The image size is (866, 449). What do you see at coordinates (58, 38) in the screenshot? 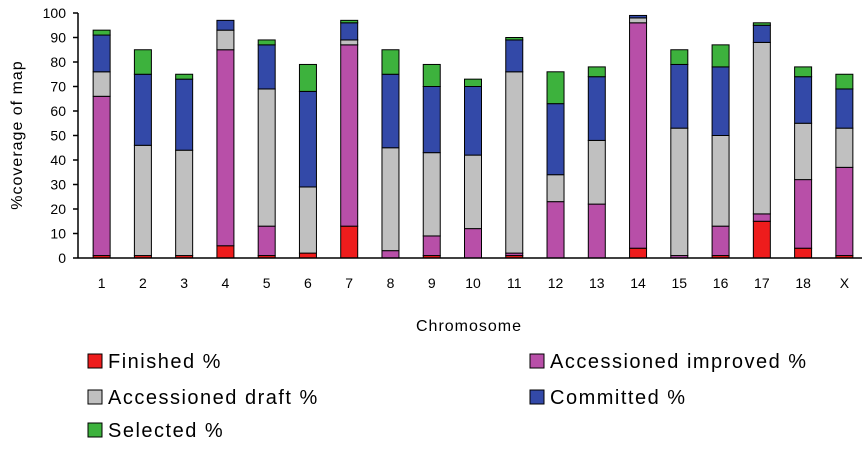
I see `y-tick-label: 90` at bounding box center [58, 38].